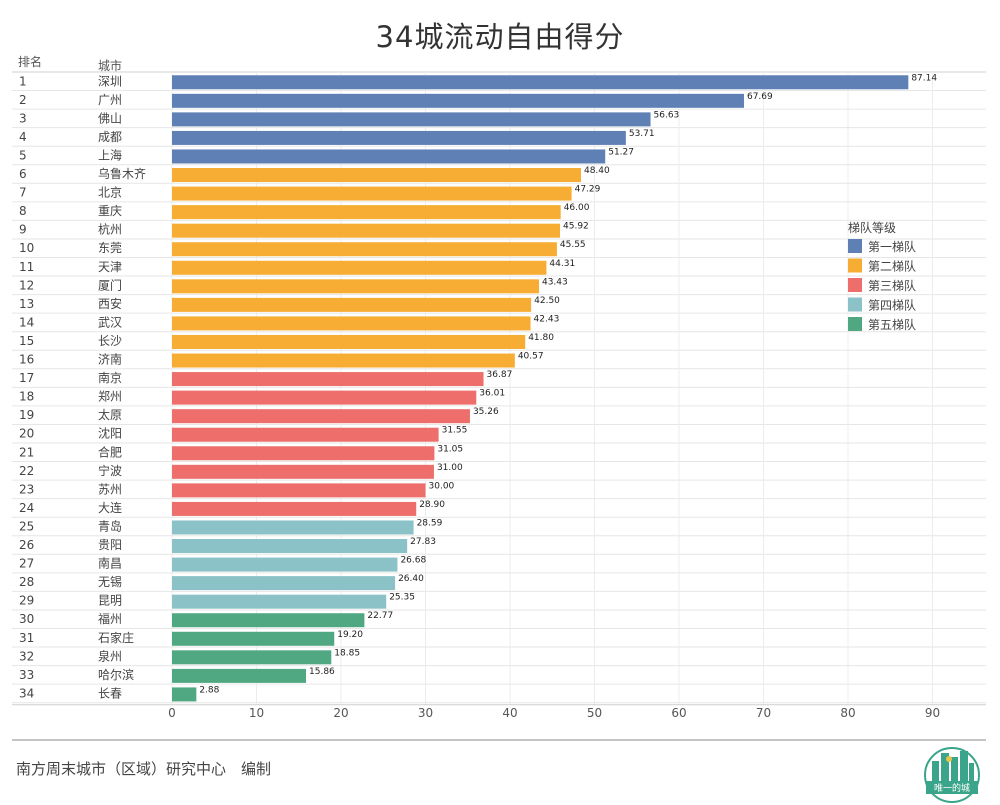  What do you see at coordinates (26, 545) in the screenshot?
I see `rank-label: 26` at bounding box center [26, 545].